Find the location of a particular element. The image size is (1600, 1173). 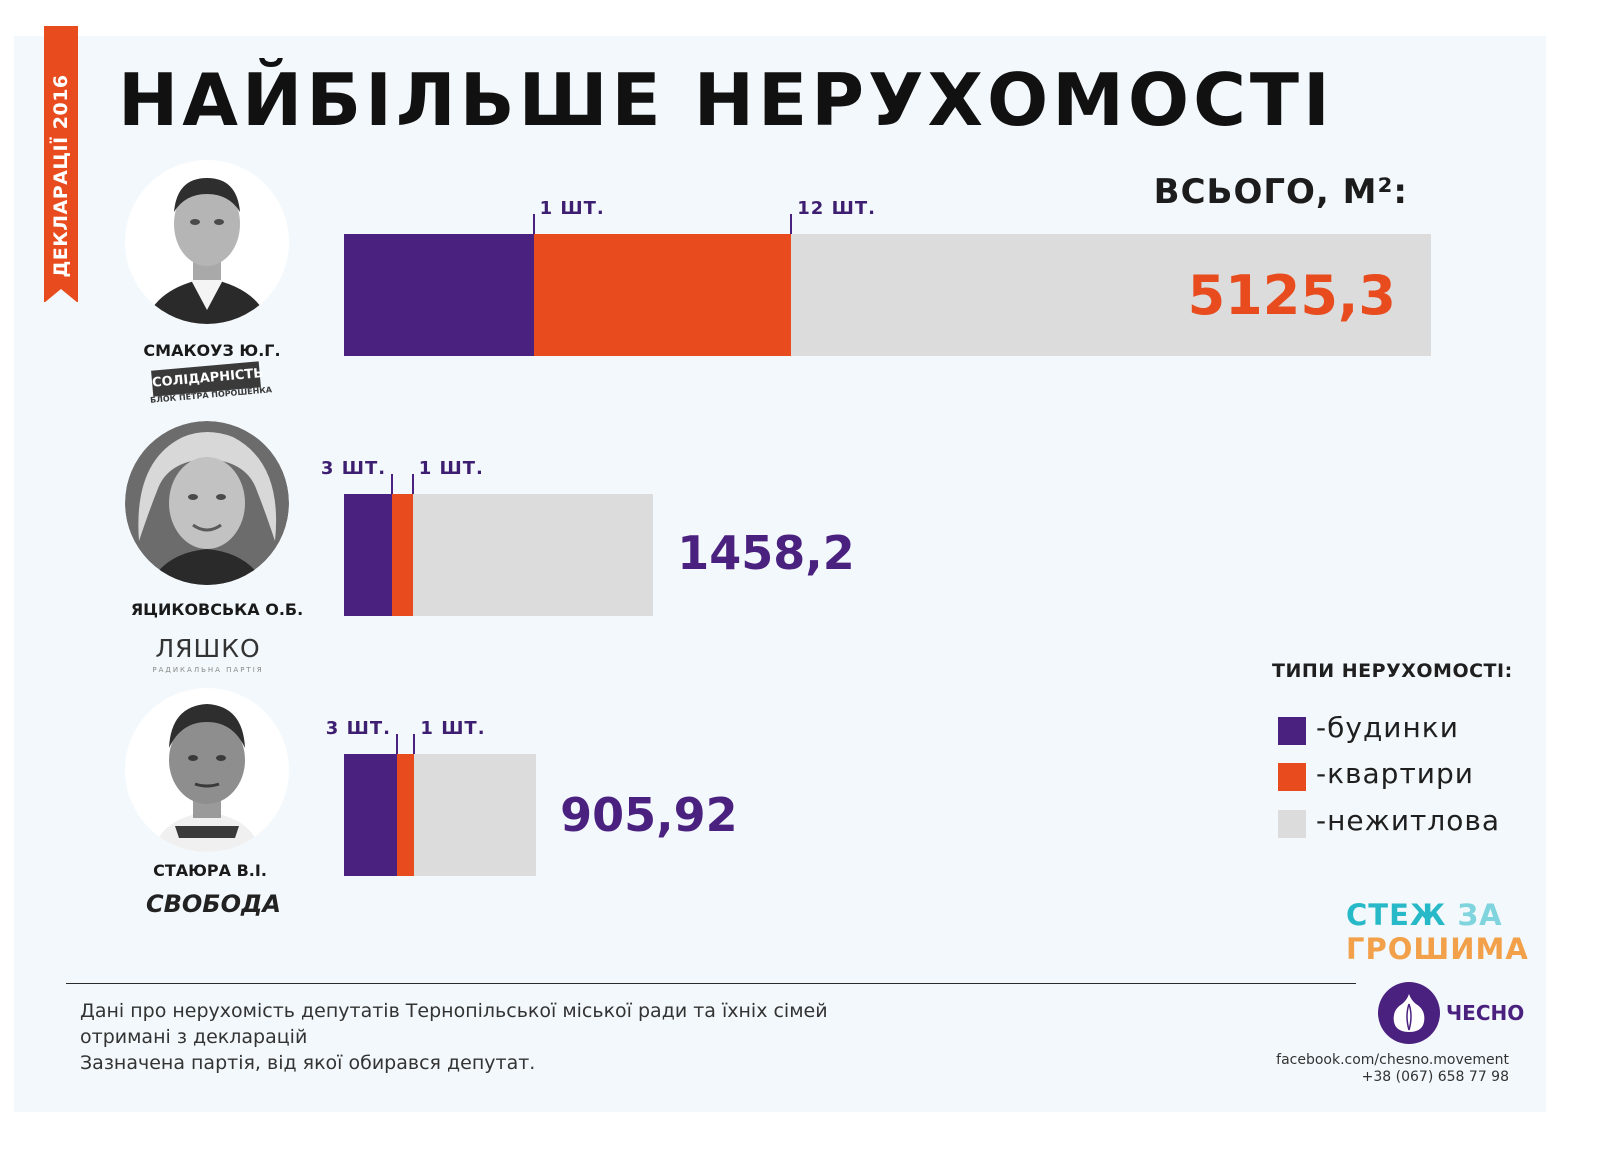

page-title: НАЙБІЛЬШЕ НЕРУХОМОСТІ is located at coordinates (726, 100).